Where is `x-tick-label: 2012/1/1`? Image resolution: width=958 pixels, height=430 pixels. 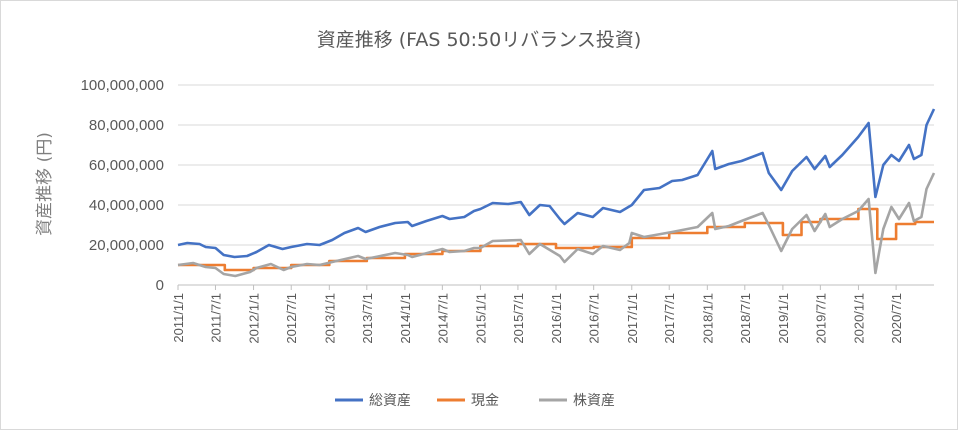 x-tick-label: 2012/1/1 is located at coordinates (254, 318).